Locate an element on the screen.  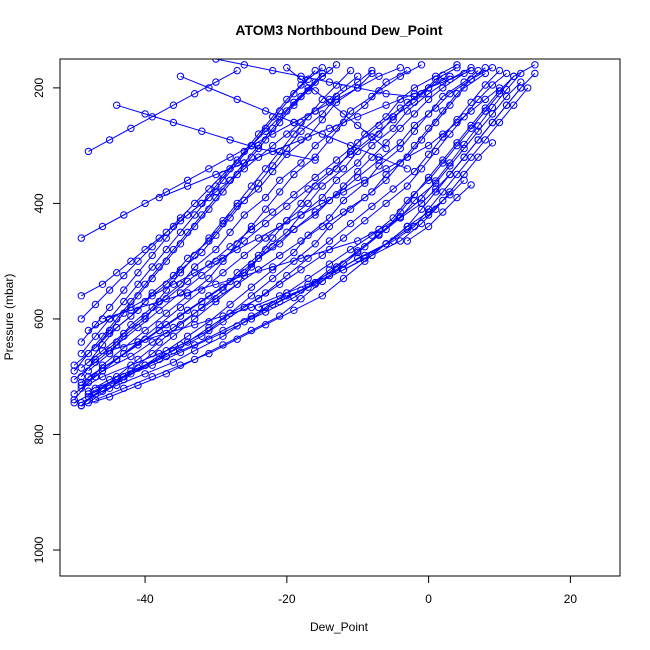
y-axis-label: Pressure (mbar) is located at coordinates (9, 317).